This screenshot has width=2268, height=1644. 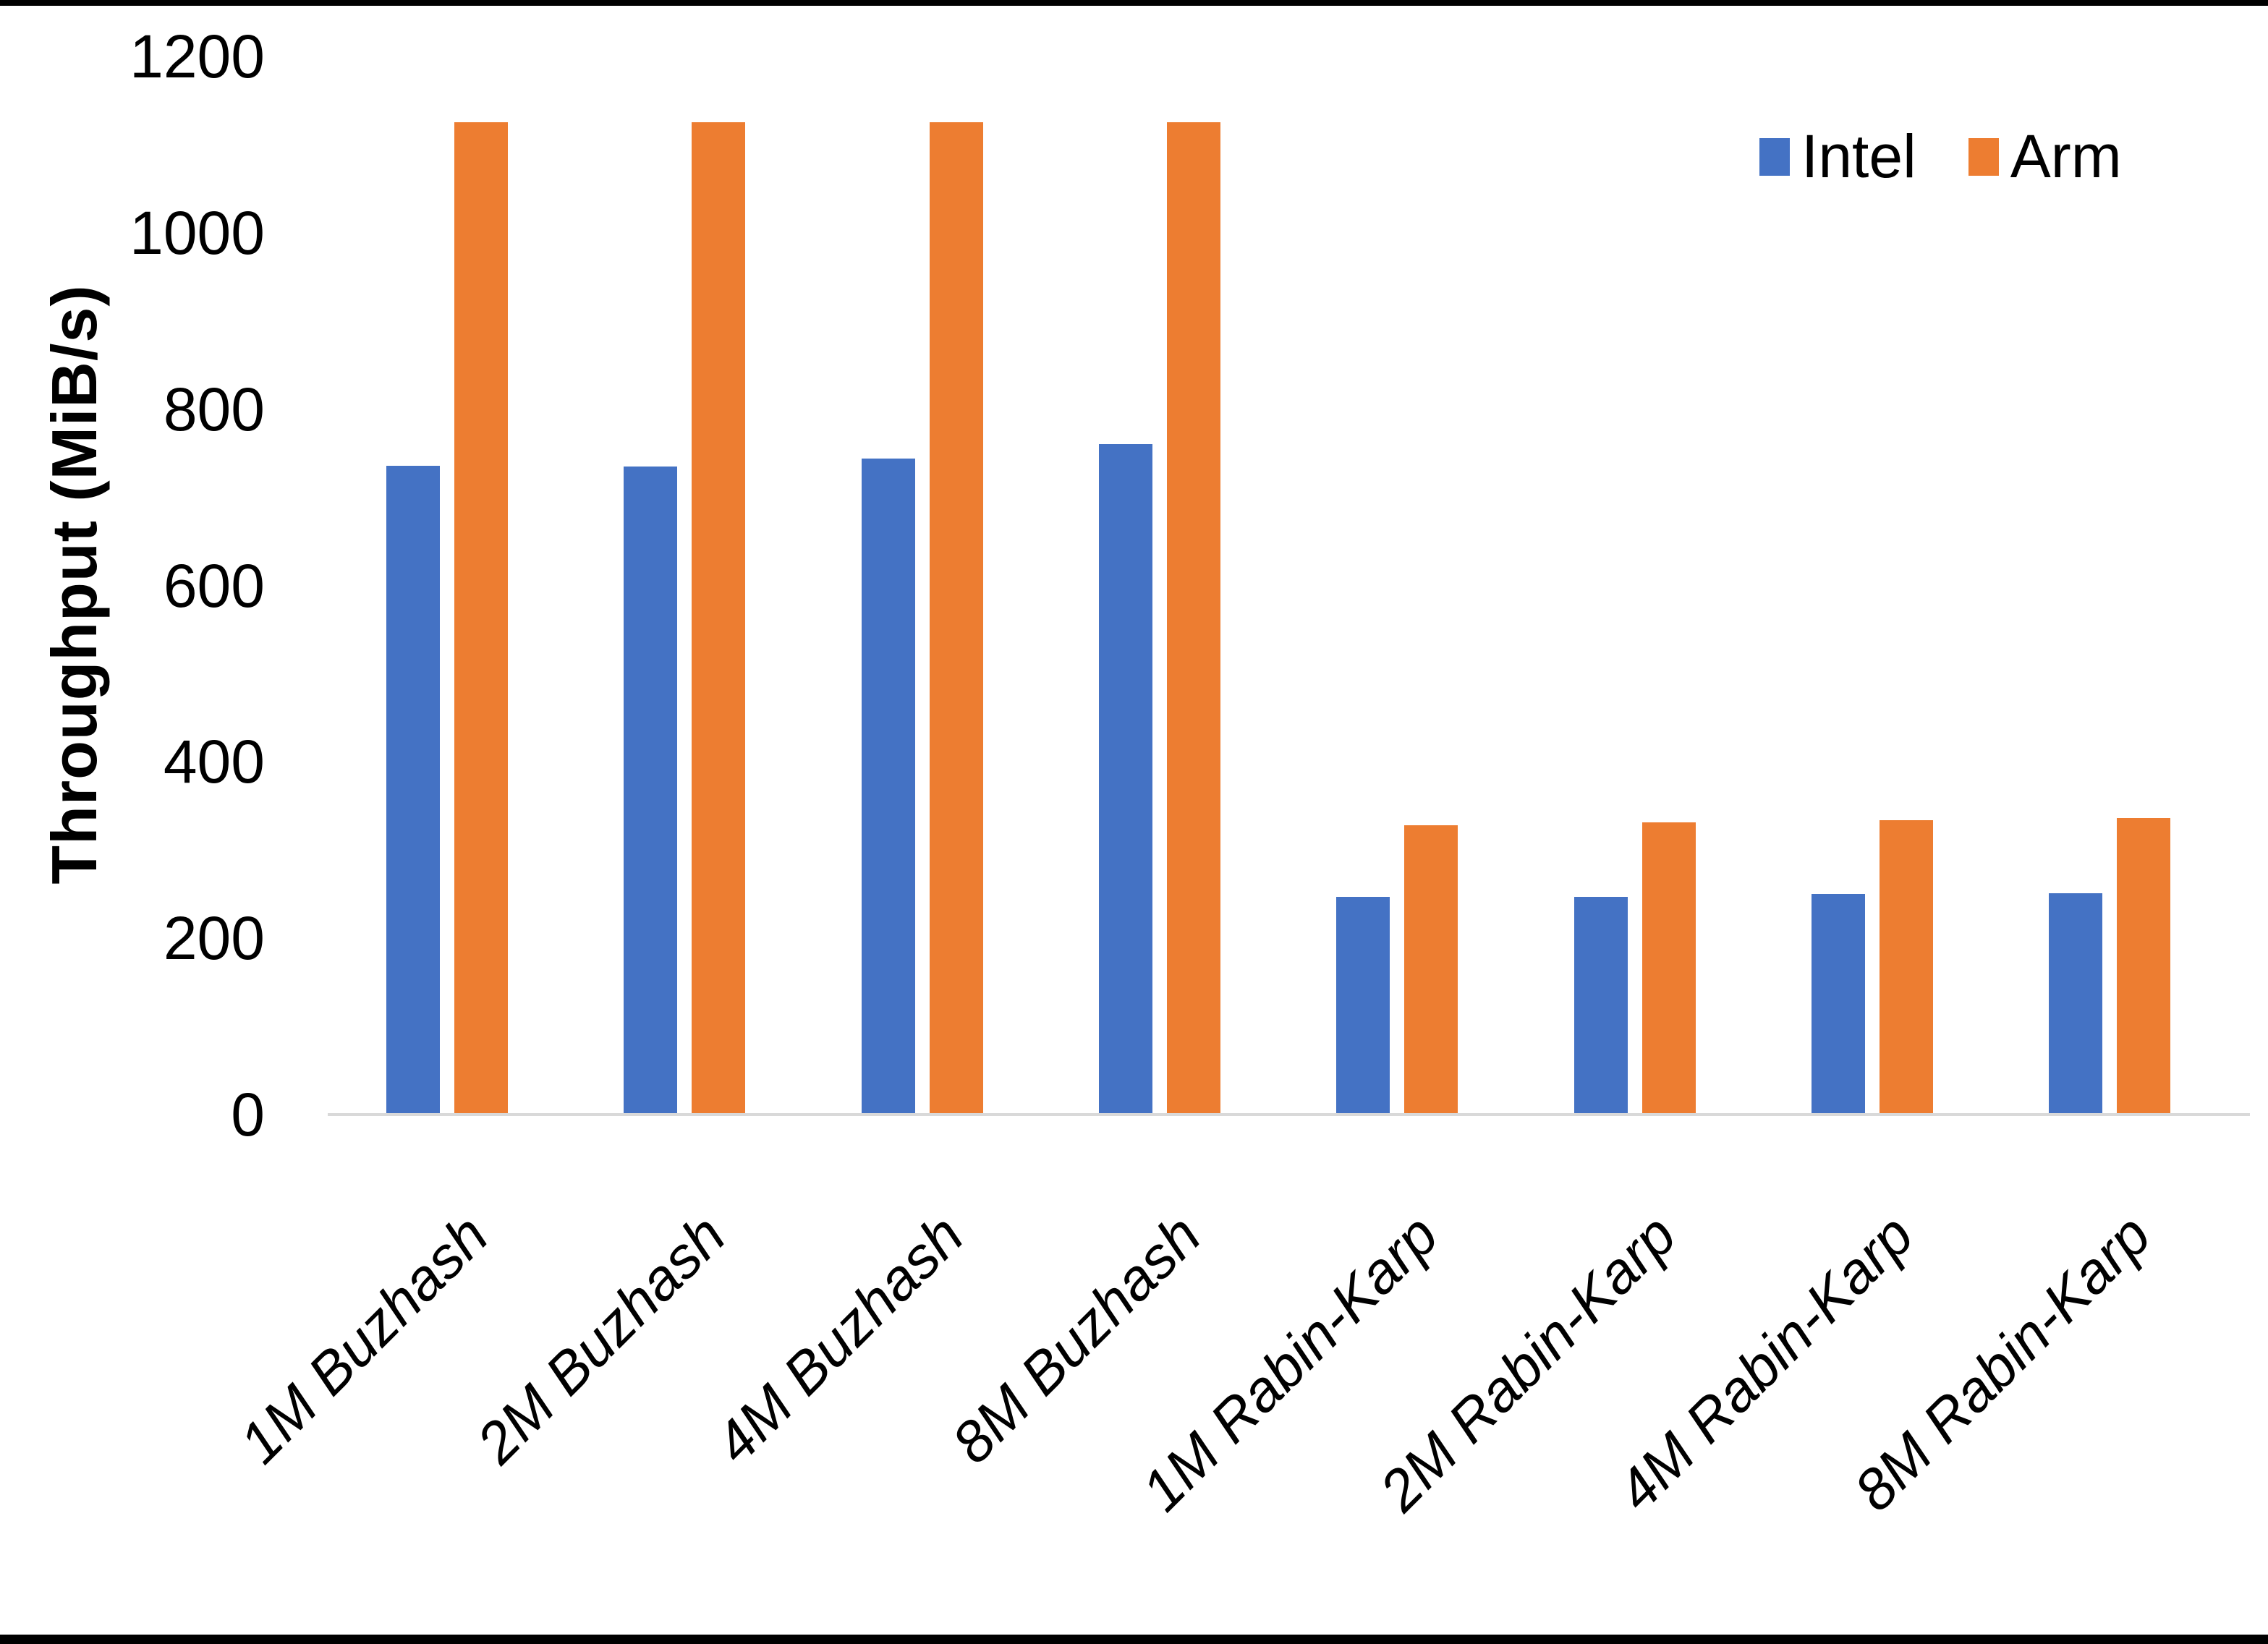 What do you see at coordinates (1134, 3) in the screenshot?
I see `top-border-line` at bounding box center [1134, 3].